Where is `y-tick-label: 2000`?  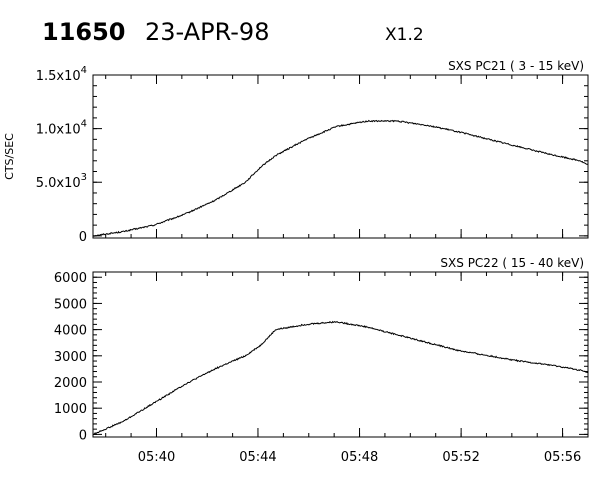 y-tick-label: 2000 is located at coordinates (70, 383).